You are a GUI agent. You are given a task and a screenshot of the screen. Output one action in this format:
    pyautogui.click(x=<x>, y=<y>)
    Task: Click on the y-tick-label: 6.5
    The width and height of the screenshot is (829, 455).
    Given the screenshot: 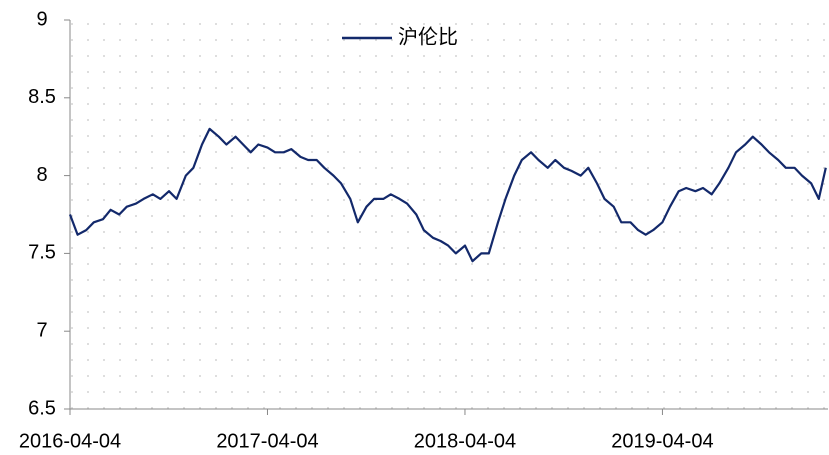 What is the action you would take?
    pyautogui.click(x=42, y=408)
    